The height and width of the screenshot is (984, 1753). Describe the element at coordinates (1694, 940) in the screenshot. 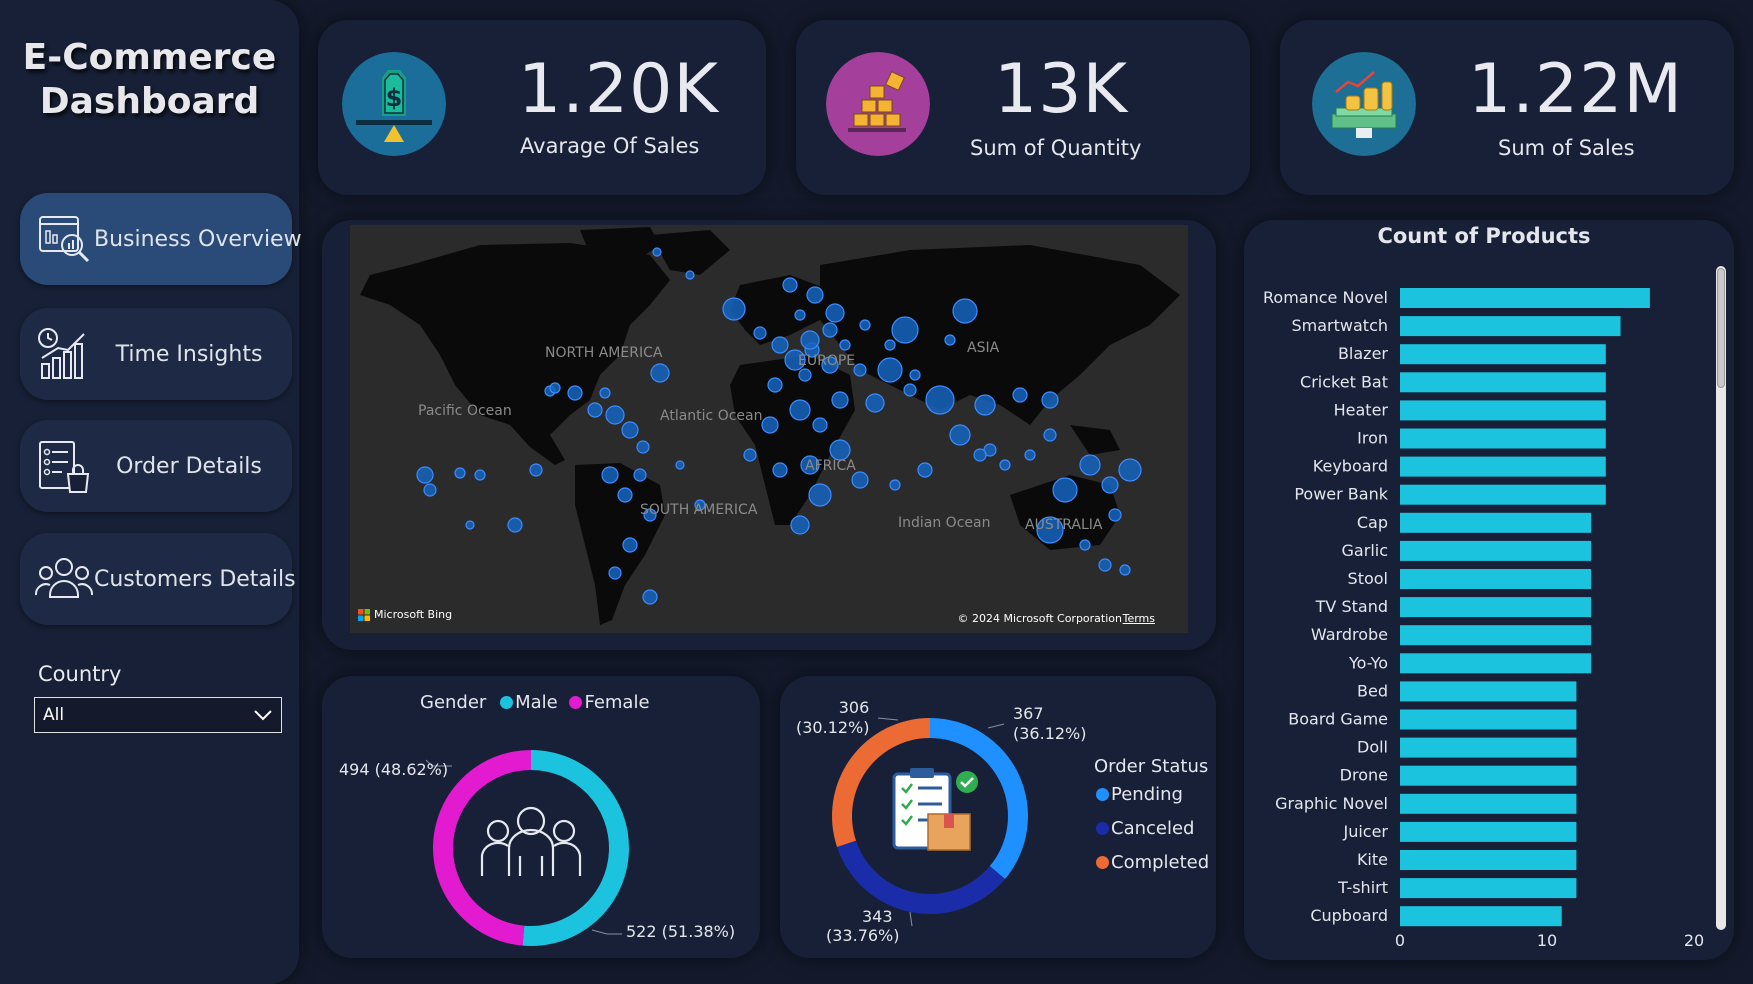

I see `x-tick-label: 20` at that location.